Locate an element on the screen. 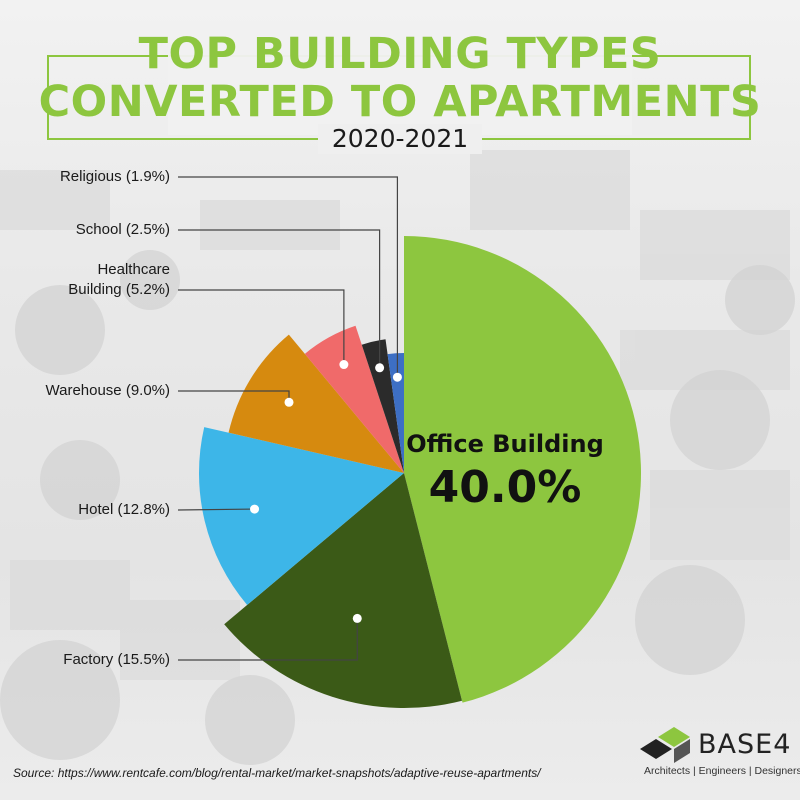  label-line: Religious (1.9%) is located at coordinates (114, 176).